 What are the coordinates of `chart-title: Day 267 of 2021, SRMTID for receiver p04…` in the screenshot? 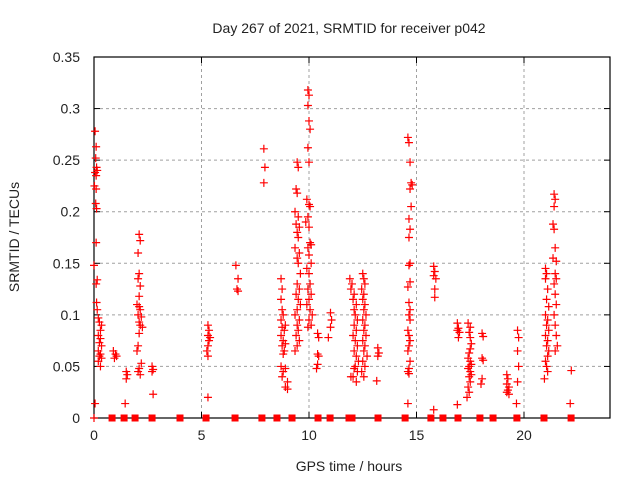 It's located at (348, 28).